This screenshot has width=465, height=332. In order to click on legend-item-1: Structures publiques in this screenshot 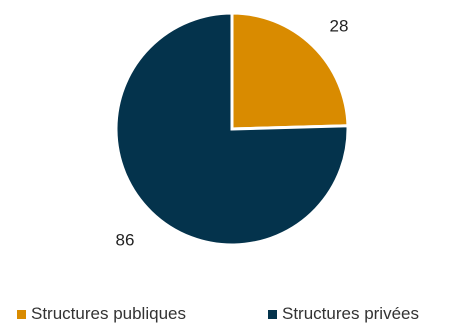, I will do `click(101, 313)`.